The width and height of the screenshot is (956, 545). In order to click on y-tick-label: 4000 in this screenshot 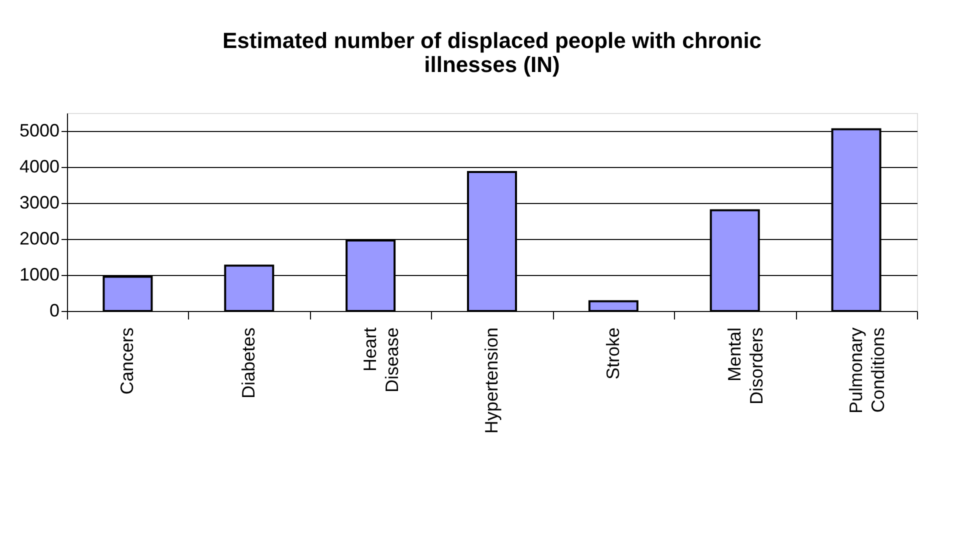, I will do `click(39, 166)`.